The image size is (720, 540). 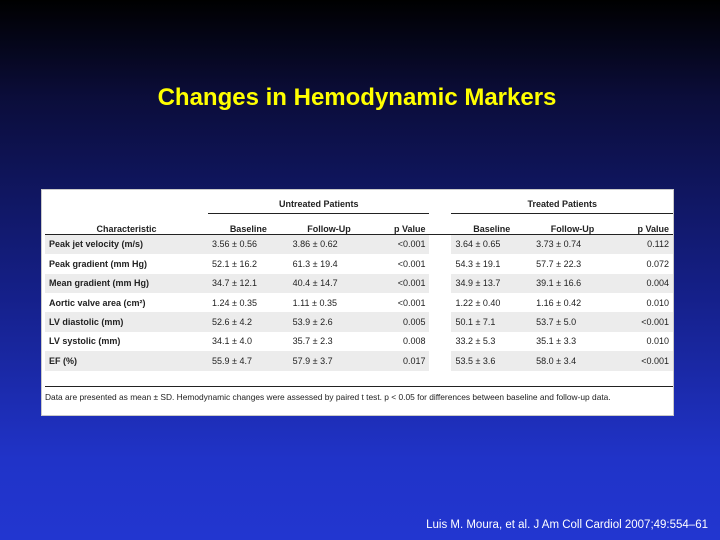 What do you see at coordinates (248, 244) in the screenshot?
I see `untreated-baseline-cell: 3.56 ± 0.56` at bounding box center [248, 244].